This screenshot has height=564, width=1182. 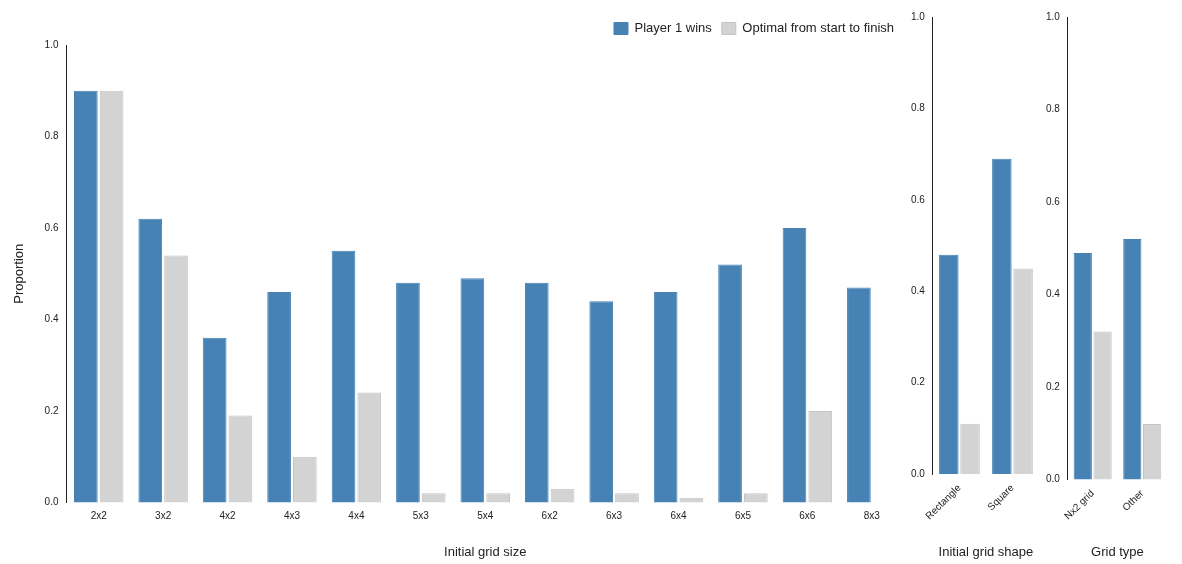 What do you see at coordinates (485, 516) in the screenshot?
I see `x-tick-label: 5x4` at bounding box center [485, 516].